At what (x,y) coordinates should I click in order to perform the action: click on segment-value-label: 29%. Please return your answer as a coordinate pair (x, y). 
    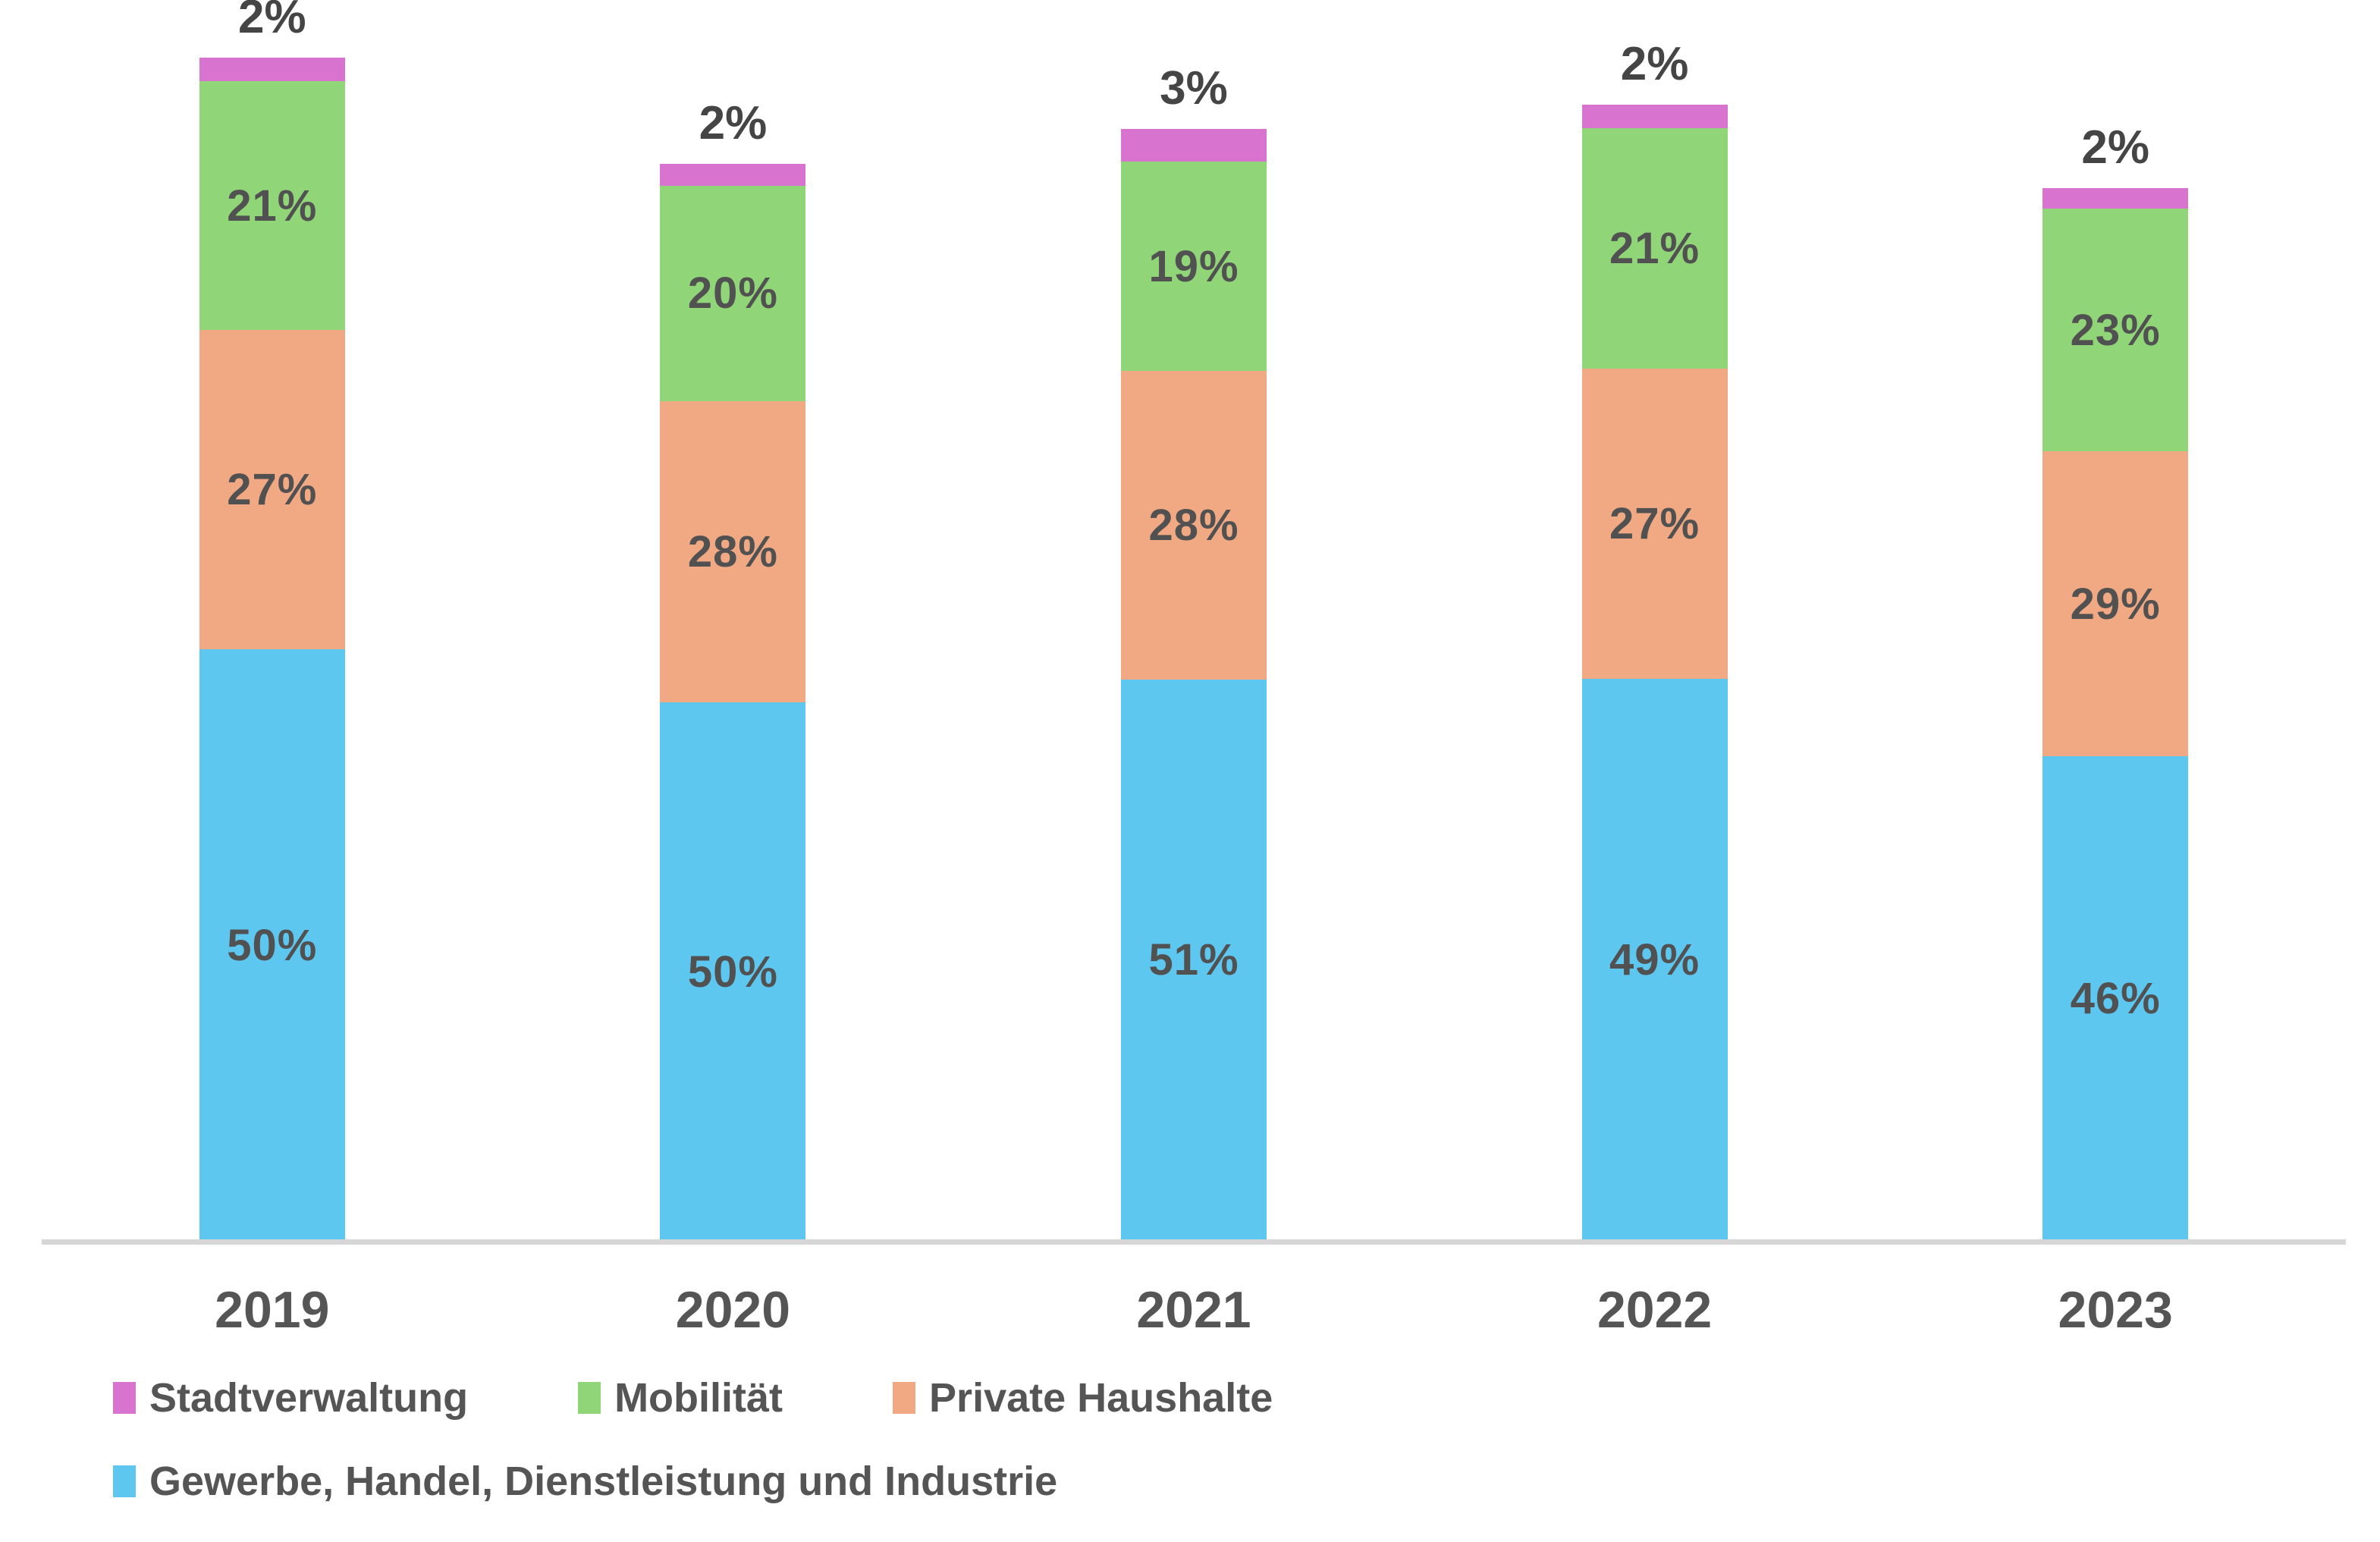
    Looking at the image, I should click on (2115, 604).